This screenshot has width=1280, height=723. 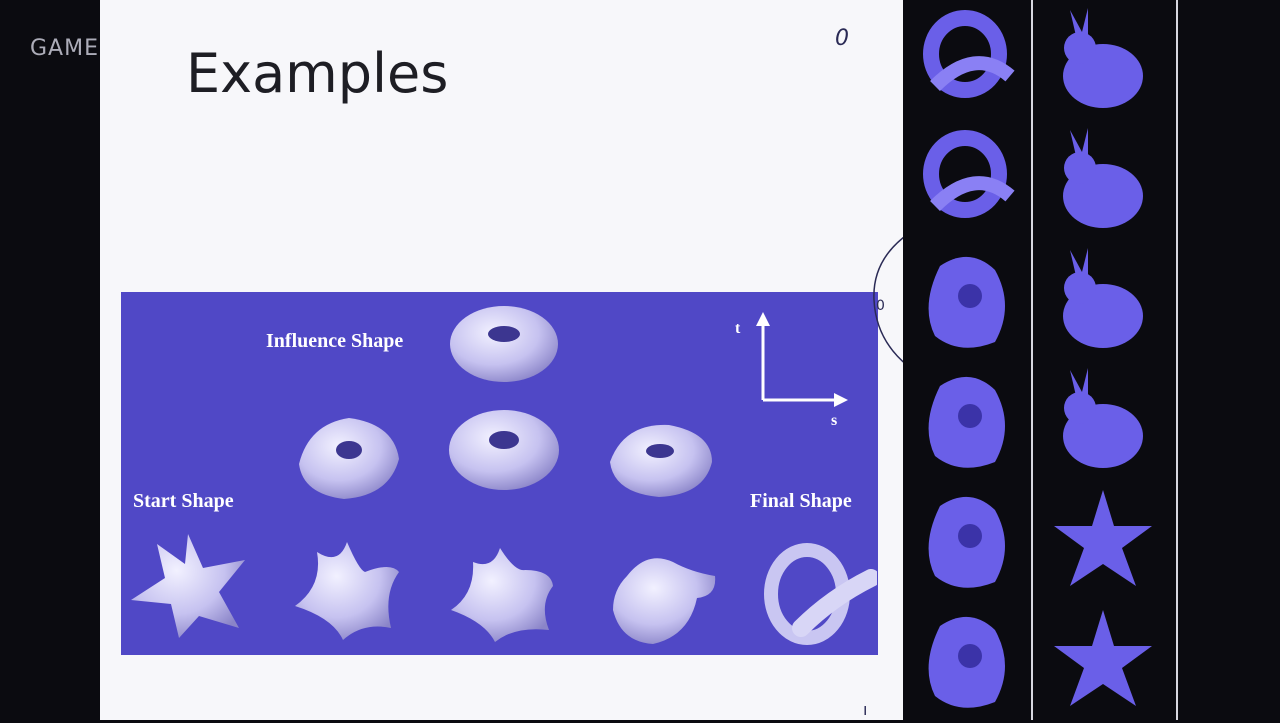 I want to click on start-star-icon, so click(x=188, y=586).